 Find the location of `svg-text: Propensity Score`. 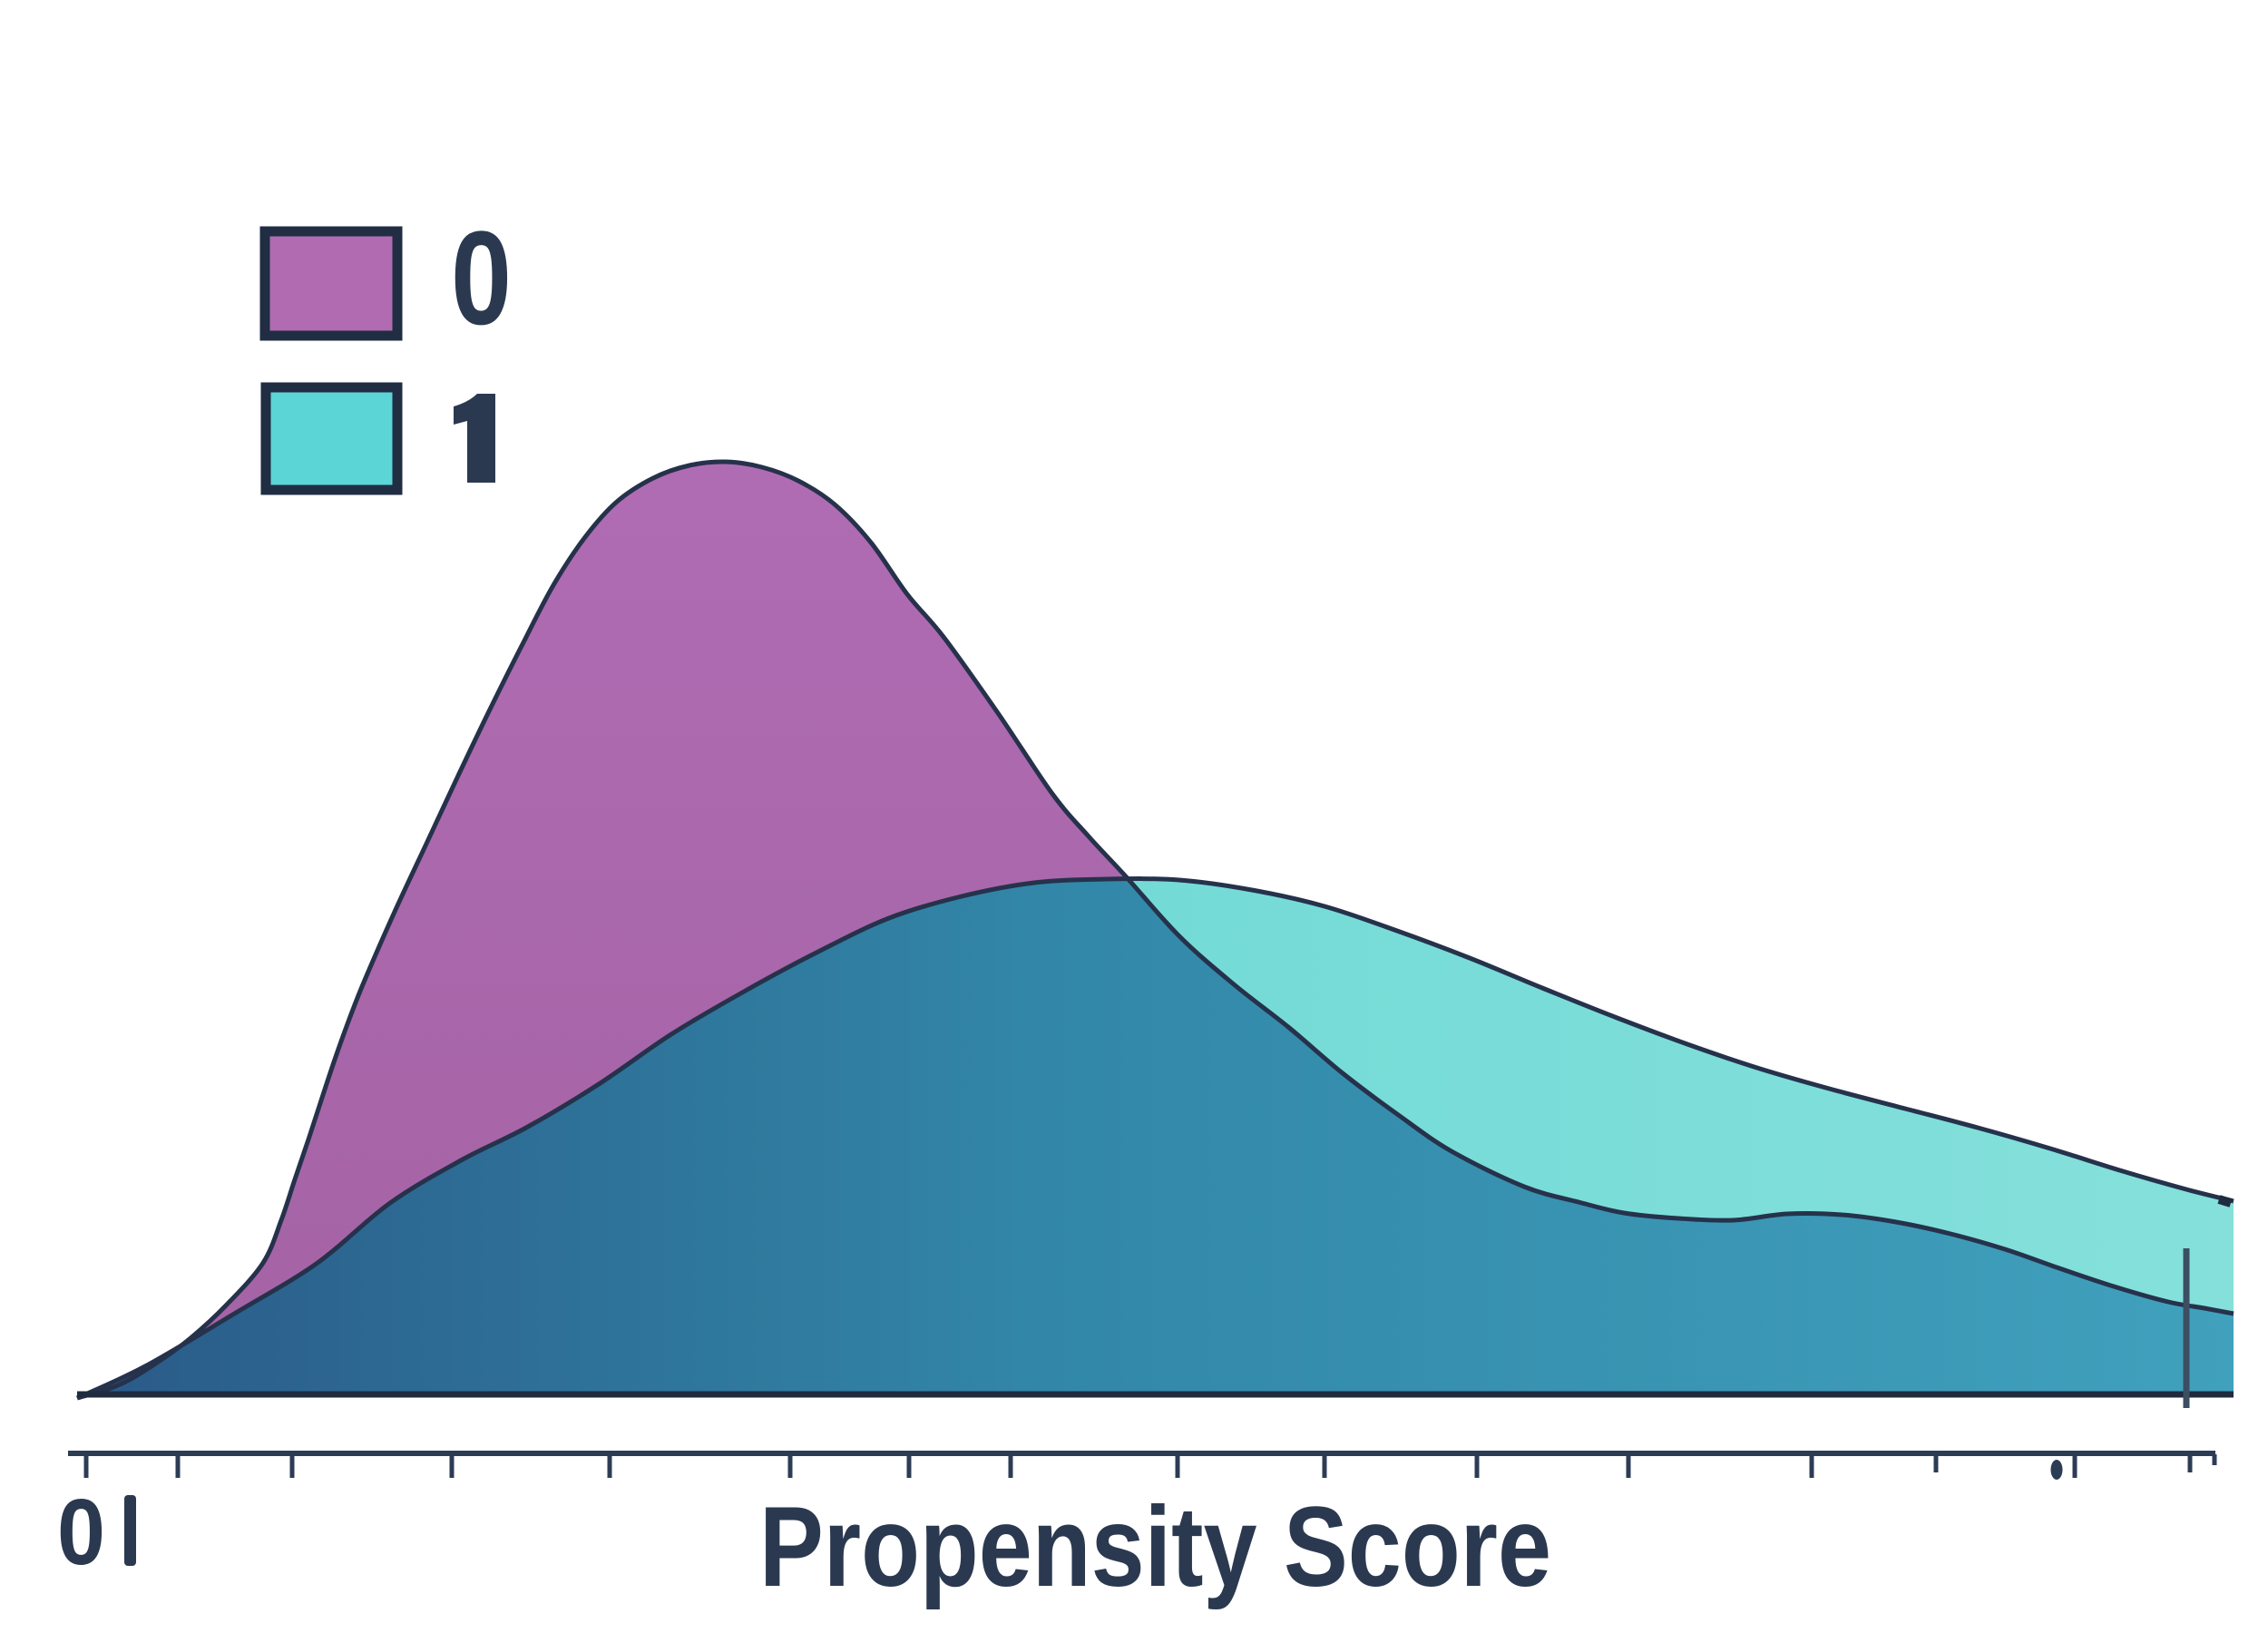

svg-text: Propensity Score is located at coordinates (1155, 1547).